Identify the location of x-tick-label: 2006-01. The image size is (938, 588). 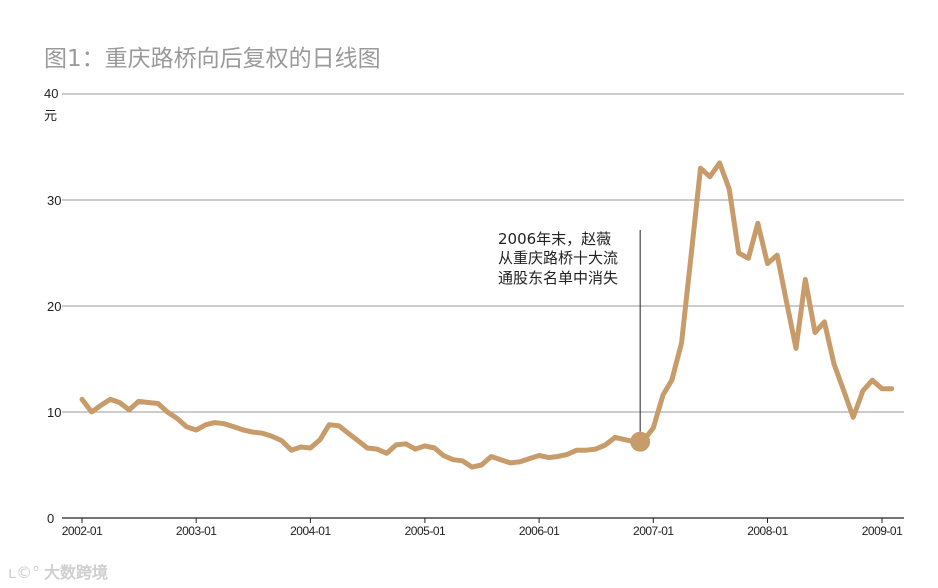
(539, 531).